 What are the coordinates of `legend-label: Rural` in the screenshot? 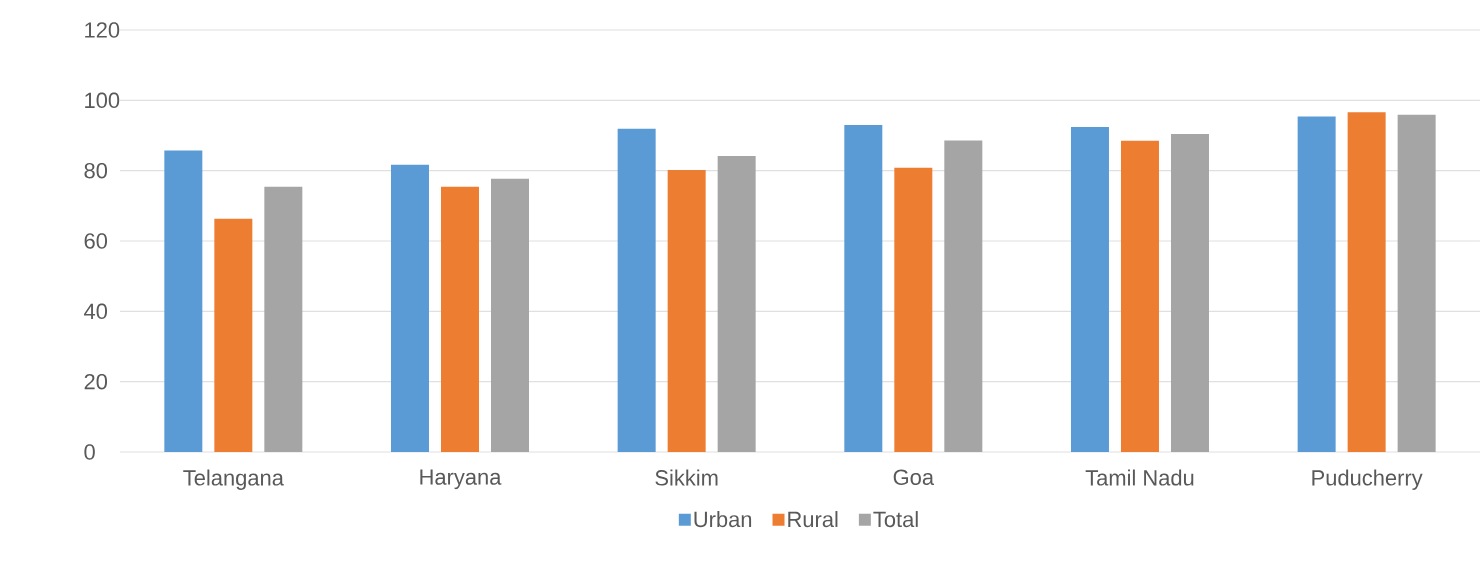 It's located at (813, 519).